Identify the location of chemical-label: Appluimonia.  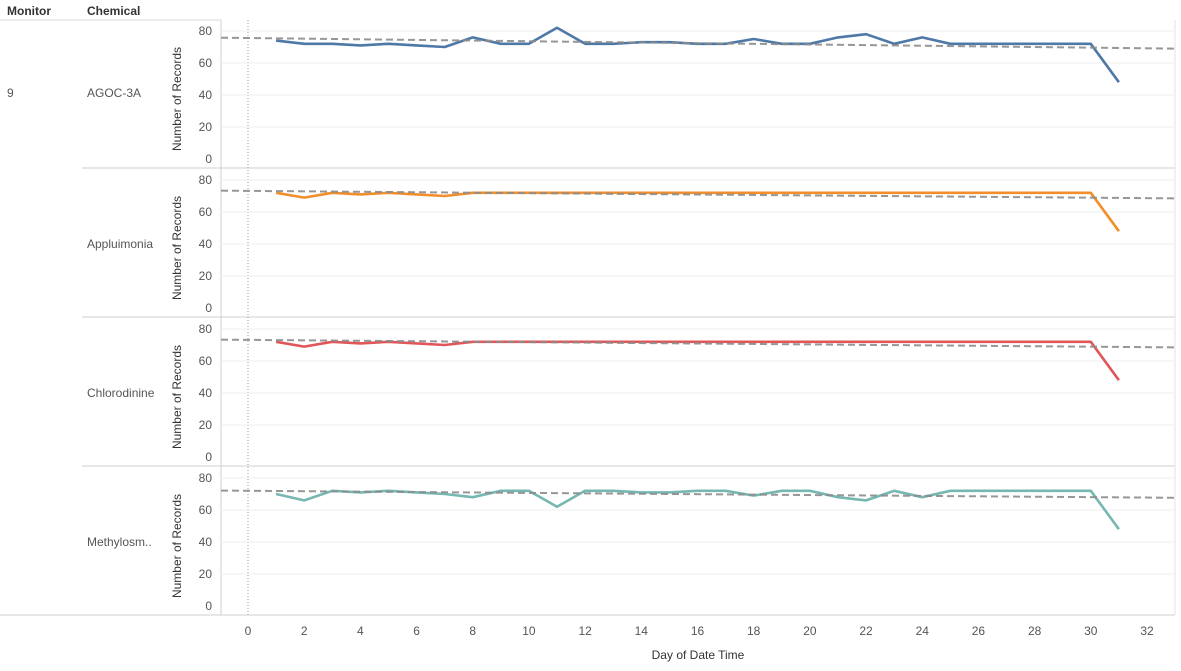
(120, 244).